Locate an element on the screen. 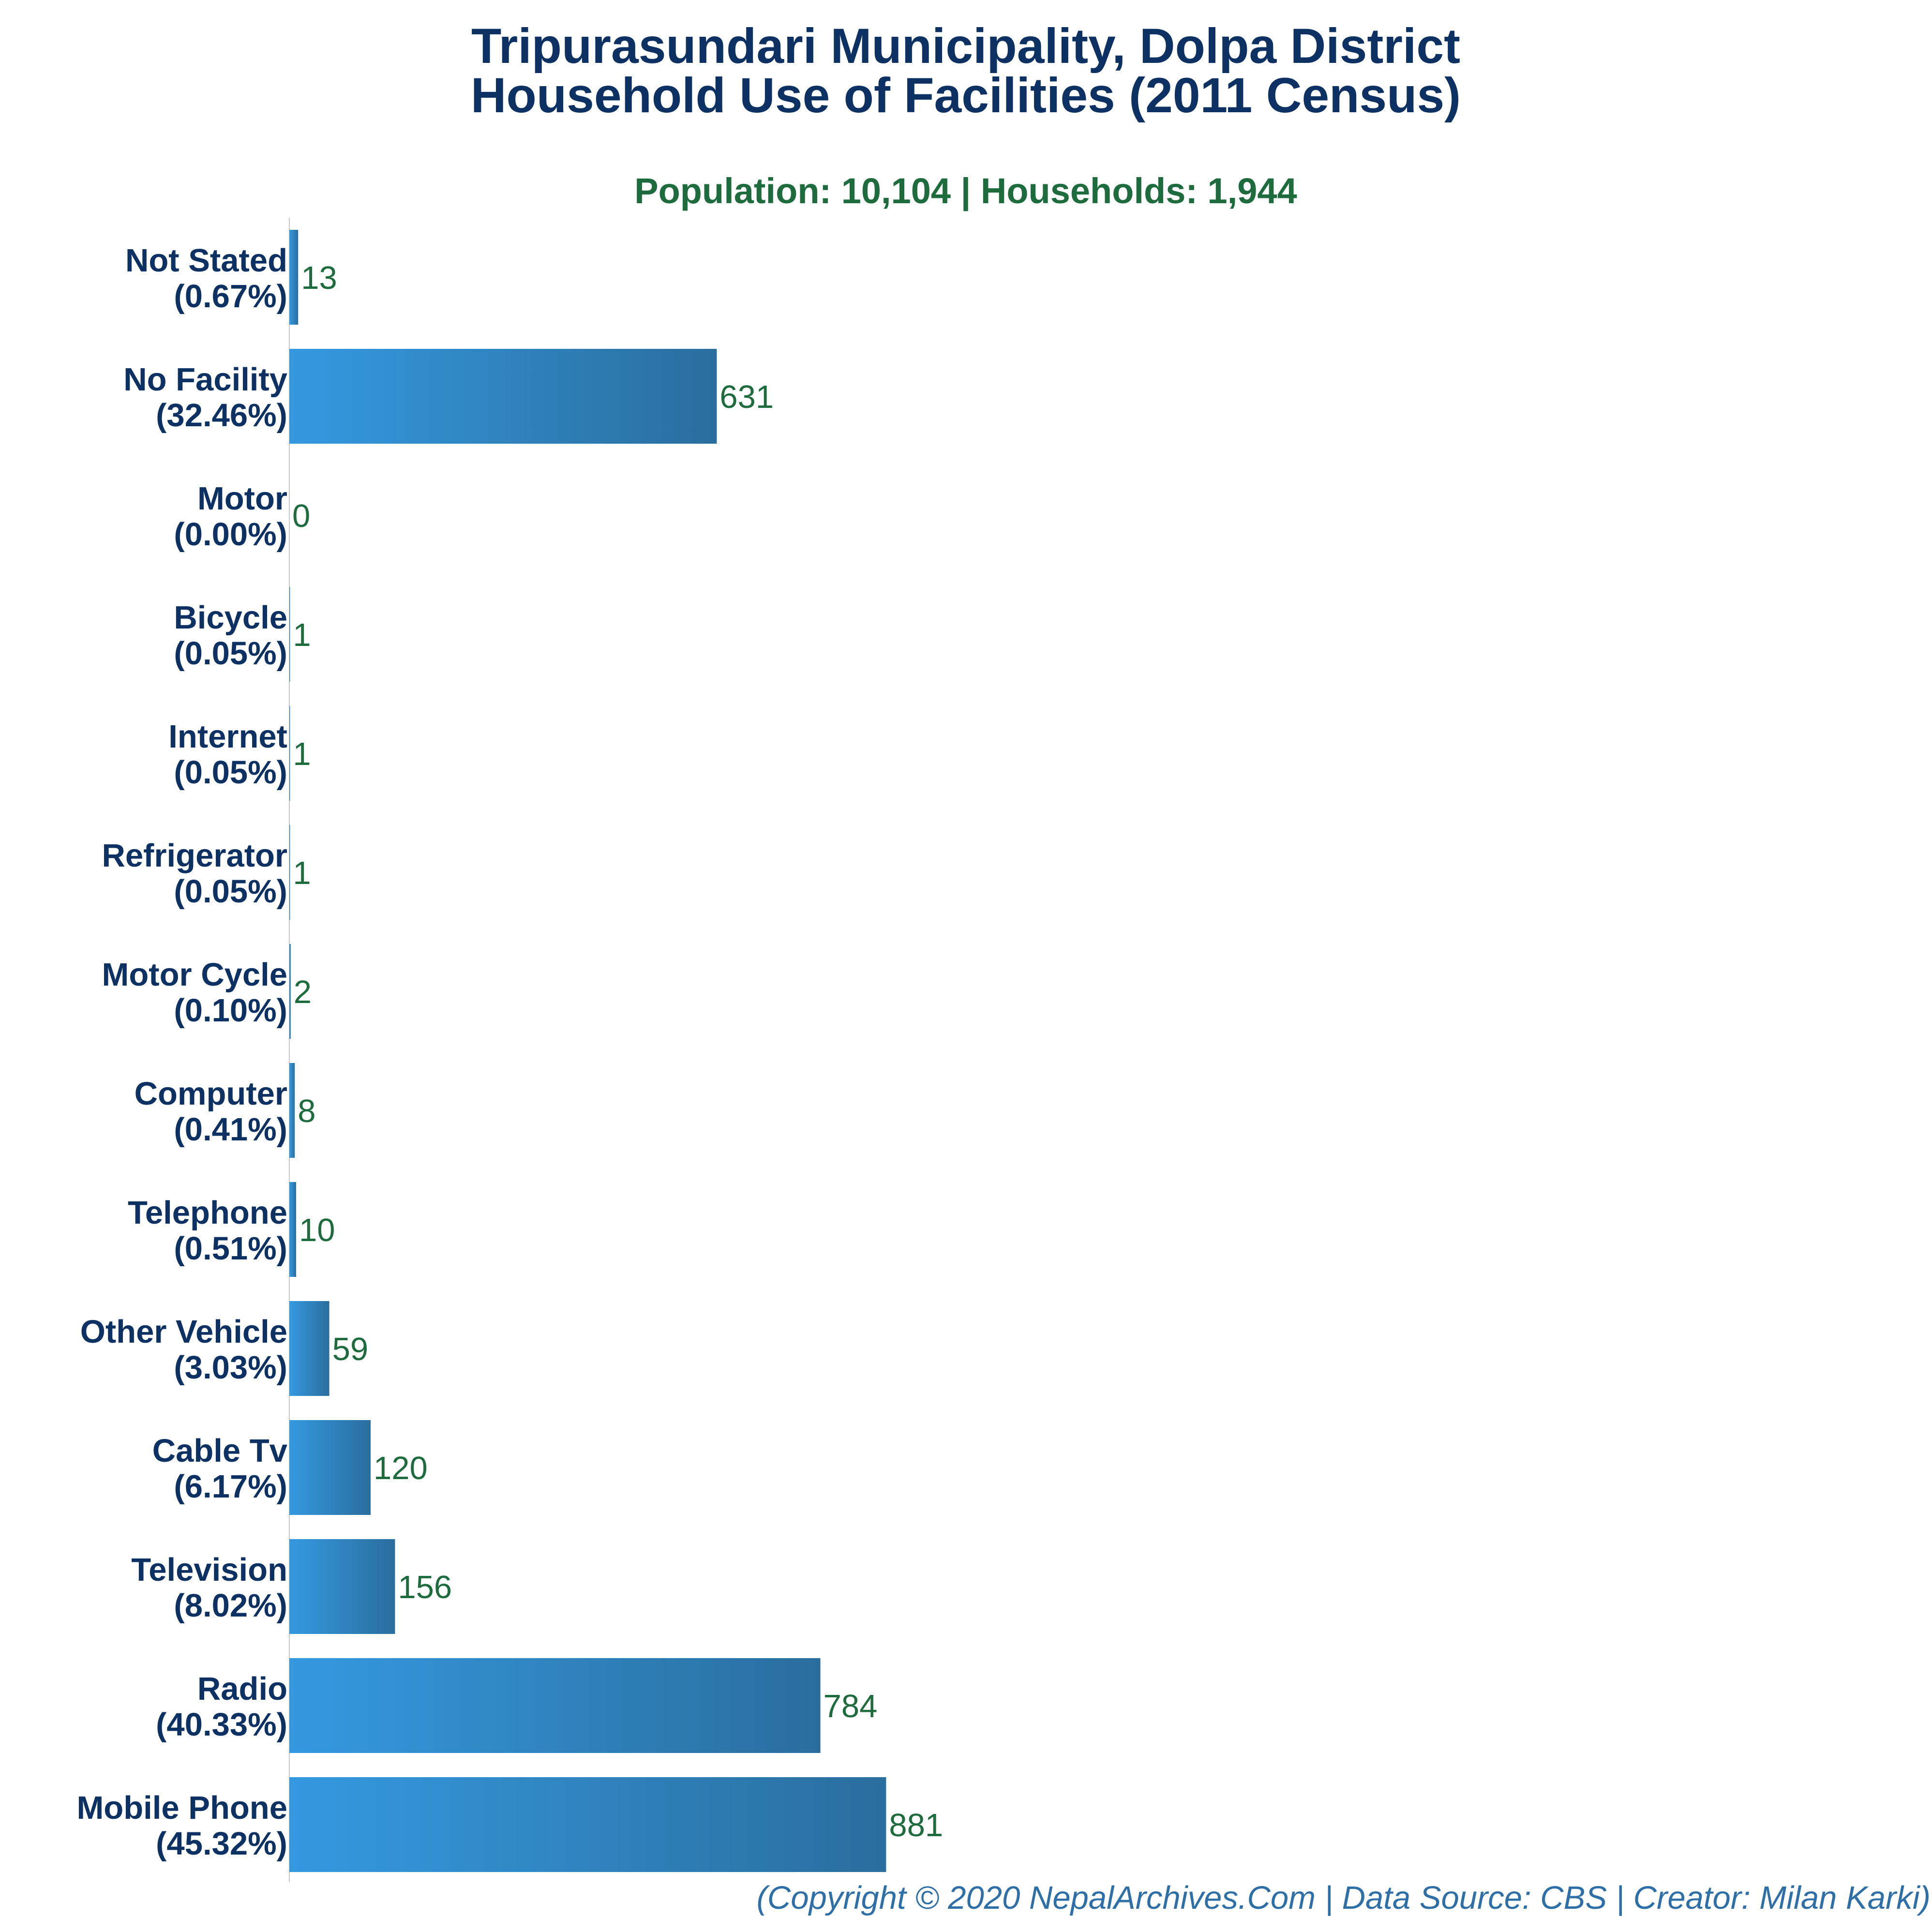 This screenshot has height=1932, width=1932. category-label: Not Stated is located at coordinates (206, 260).